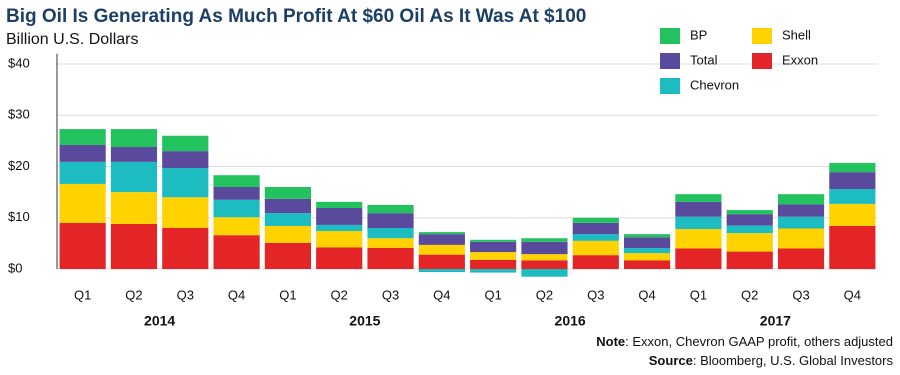 The image size is (900, 375). Describe the element at coordinates (72, 39) in the screenshot. I see `chart-subtitle: Billion U.S. Dollars` at that location.